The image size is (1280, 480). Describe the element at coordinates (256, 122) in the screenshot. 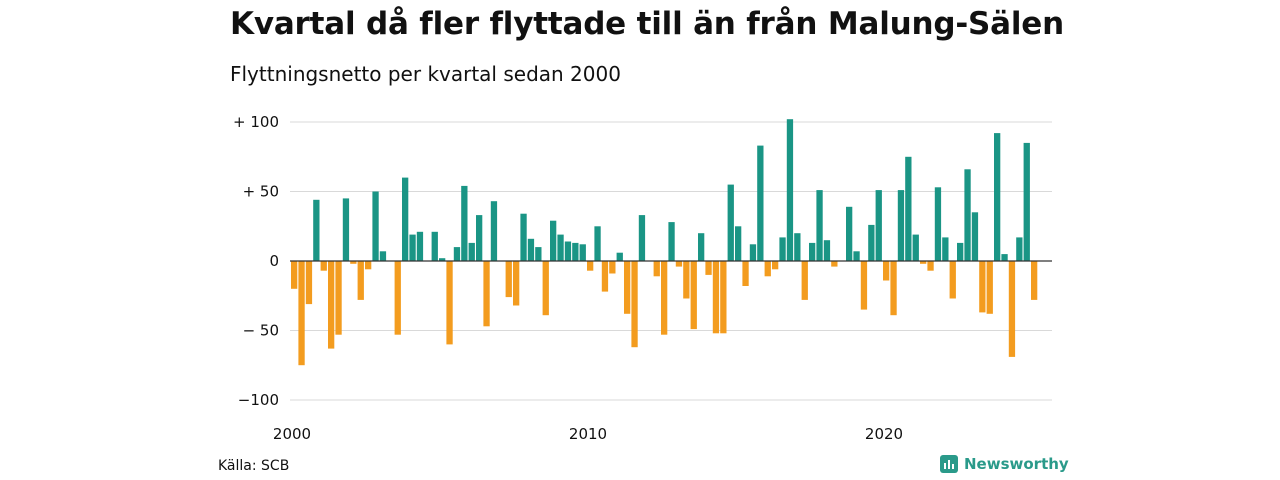

I see `y-tick-label: + 100` at that location.